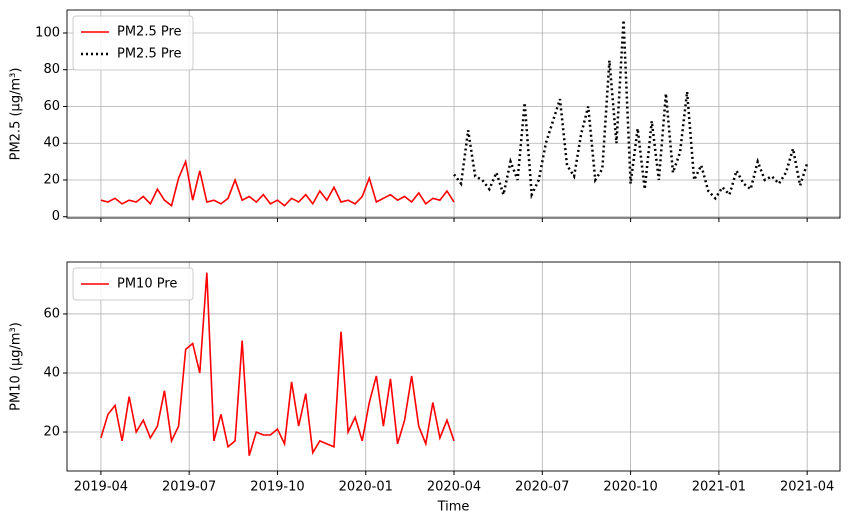 This screenshot has width=850, height=529. I want to click on legend-label: PM10 Pre, so click(147, 284).